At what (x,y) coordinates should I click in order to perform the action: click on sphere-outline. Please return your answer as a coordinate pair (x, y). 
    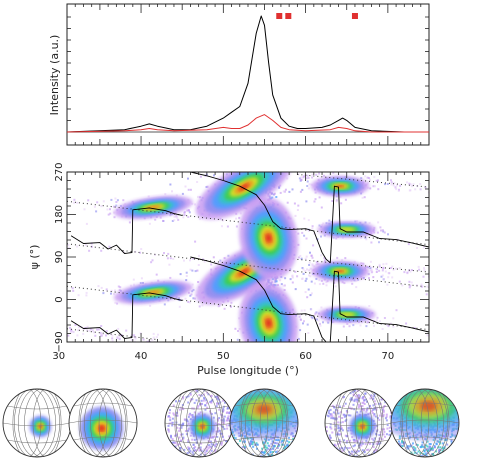
    Looking at the image, I should click on (264, 423).